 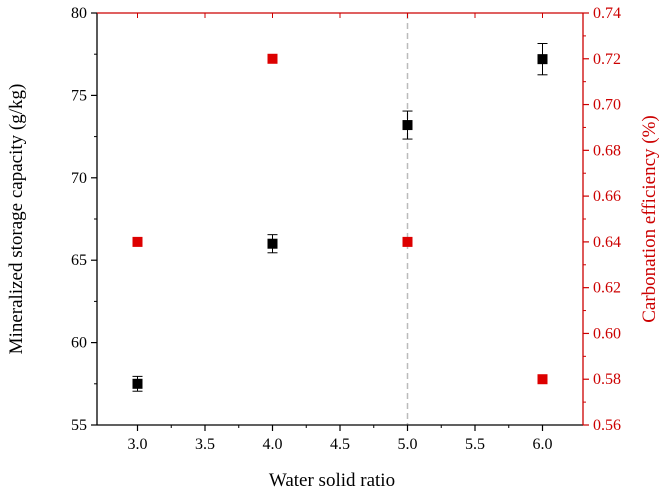 I want to click on x-tick-label: 3.5, so click(x=205, y=444).